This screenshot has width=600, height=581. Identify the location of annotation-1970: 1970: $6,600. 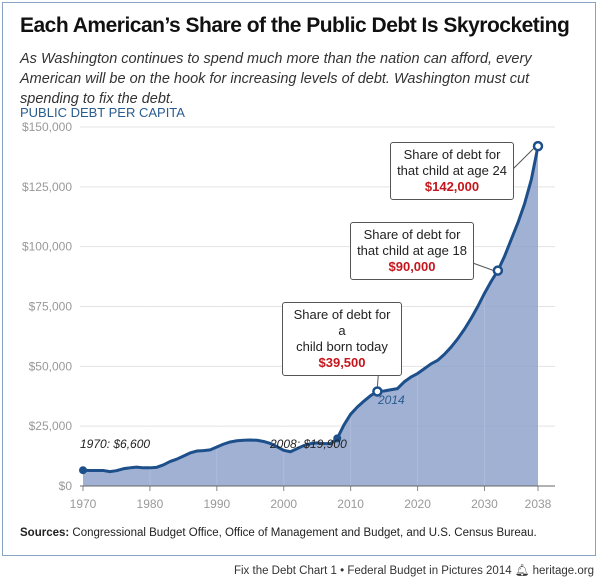
(115, 444).